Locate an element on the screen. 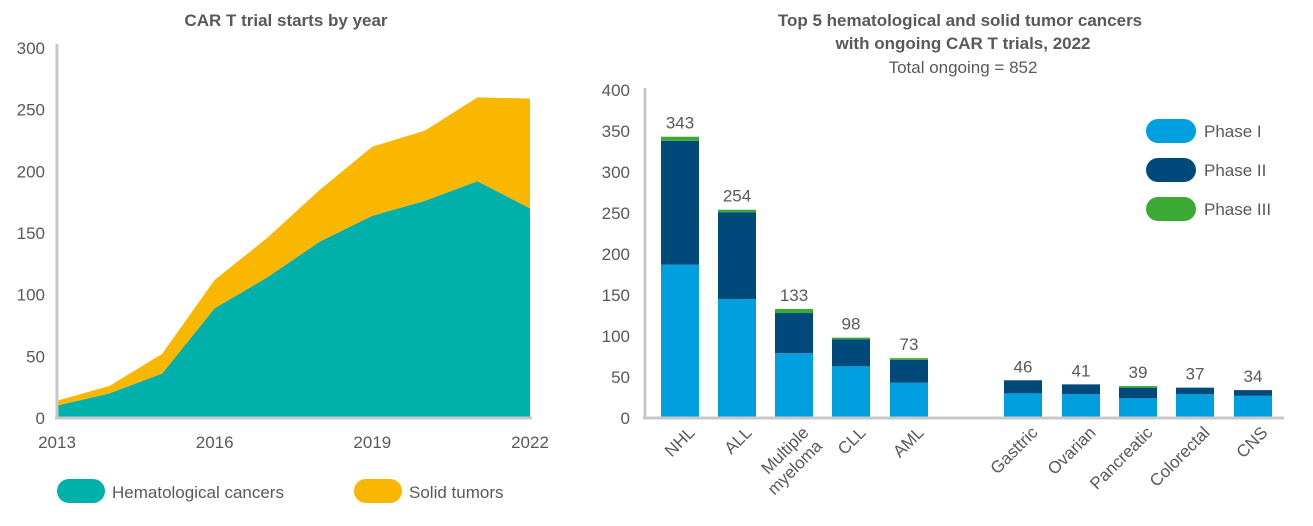 The height and width of the screenshot is (526, 1313). x-category-label-line: NHL is located at coordinates (679, 441).